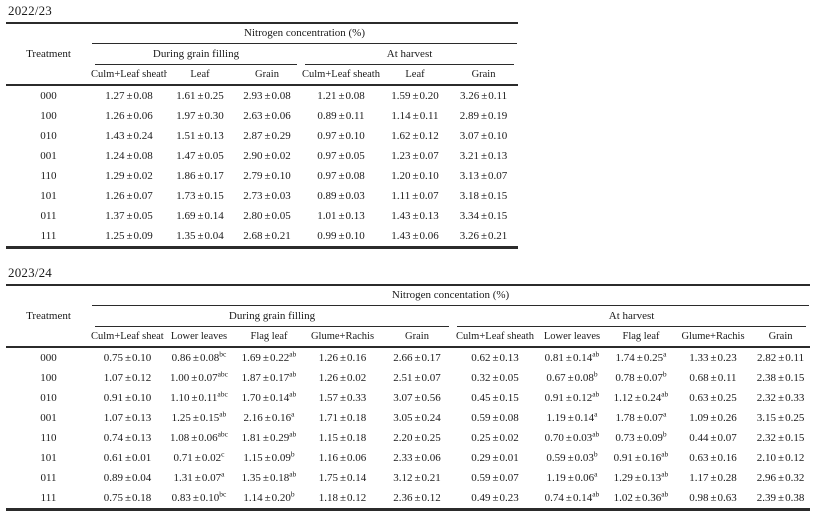 Image resolution: width=816 pixels, height=524 pixels. I want to click on value-cell: 1.71 ±0.18, so click(342, 418).